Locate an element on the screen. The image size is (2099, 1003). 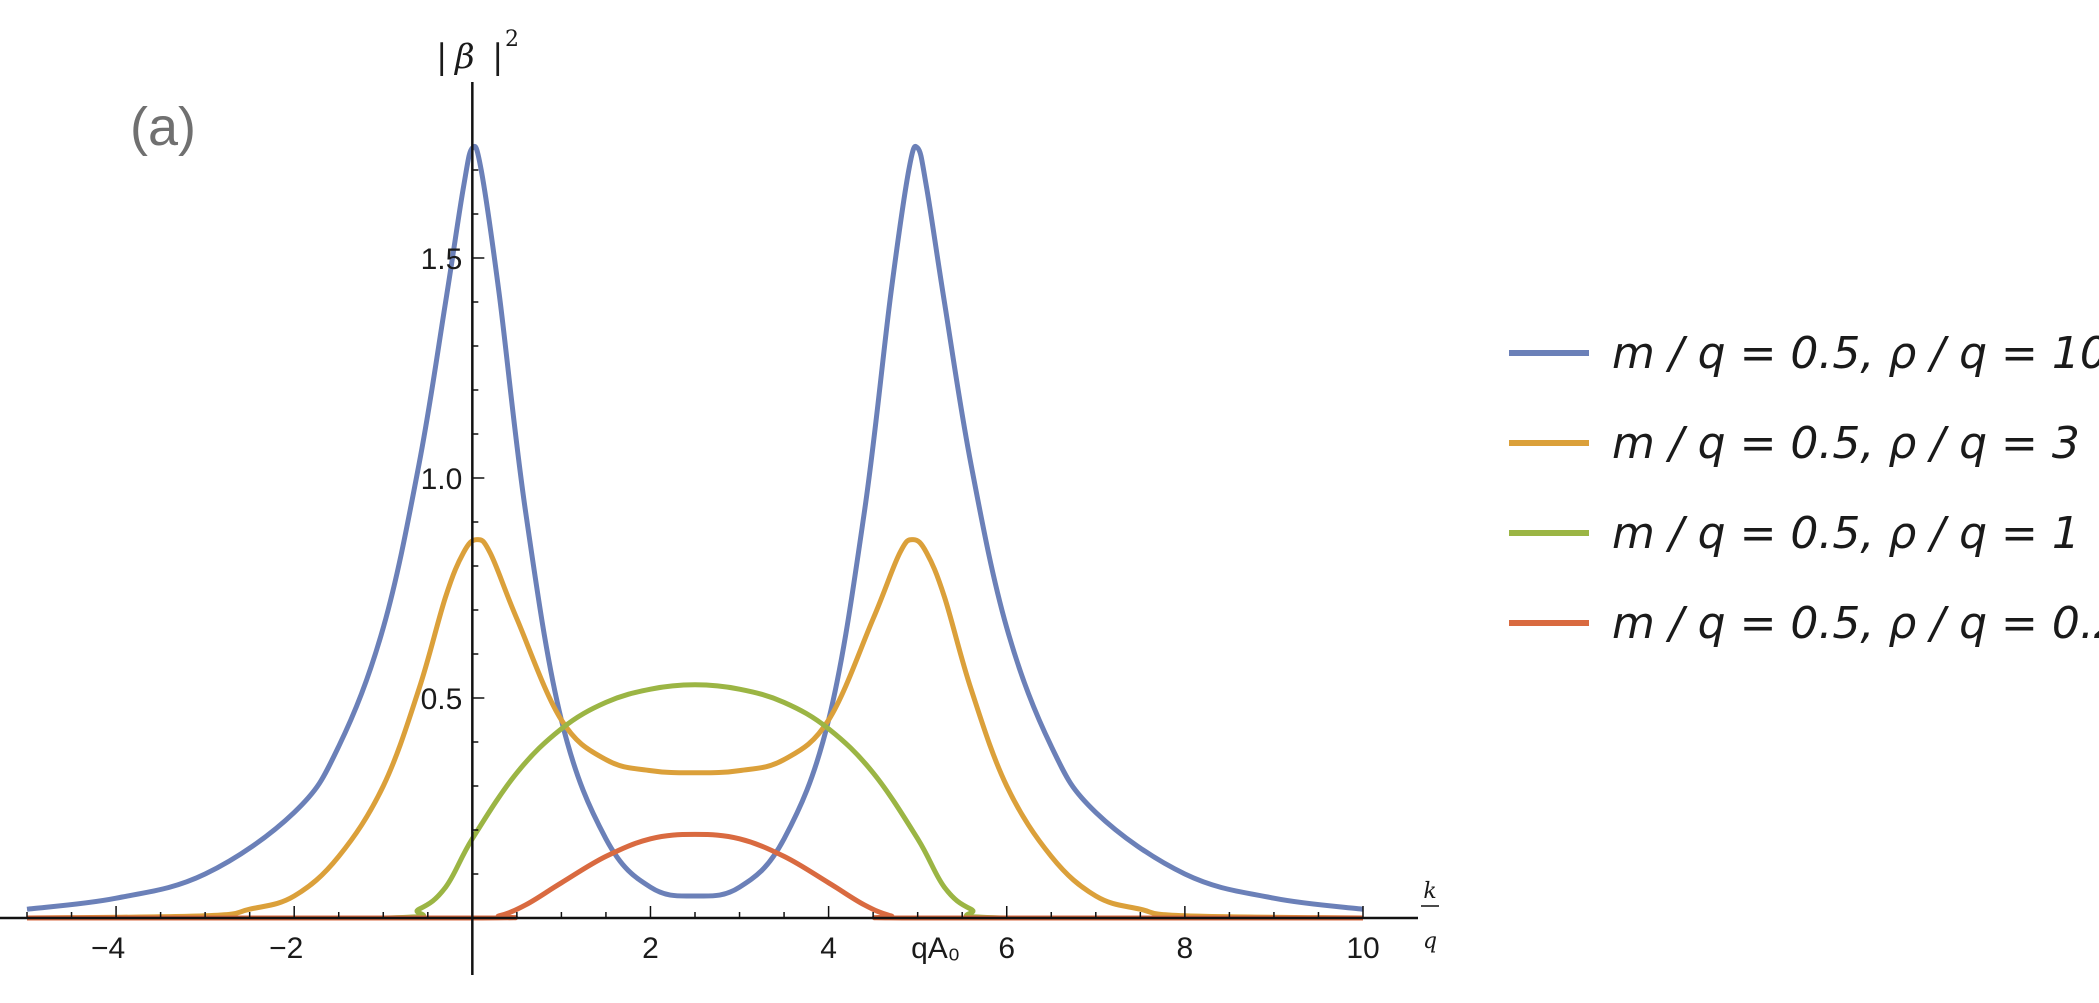
x-tick-label: 6 is located at coordinates (1006, 948).